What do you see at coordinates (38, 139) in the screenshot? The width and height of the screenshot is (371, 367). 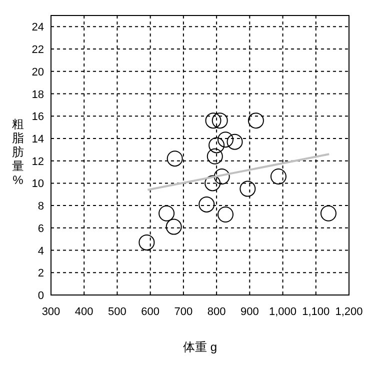 I see `y-tick-label: 14` at bounding box center [38, 139].